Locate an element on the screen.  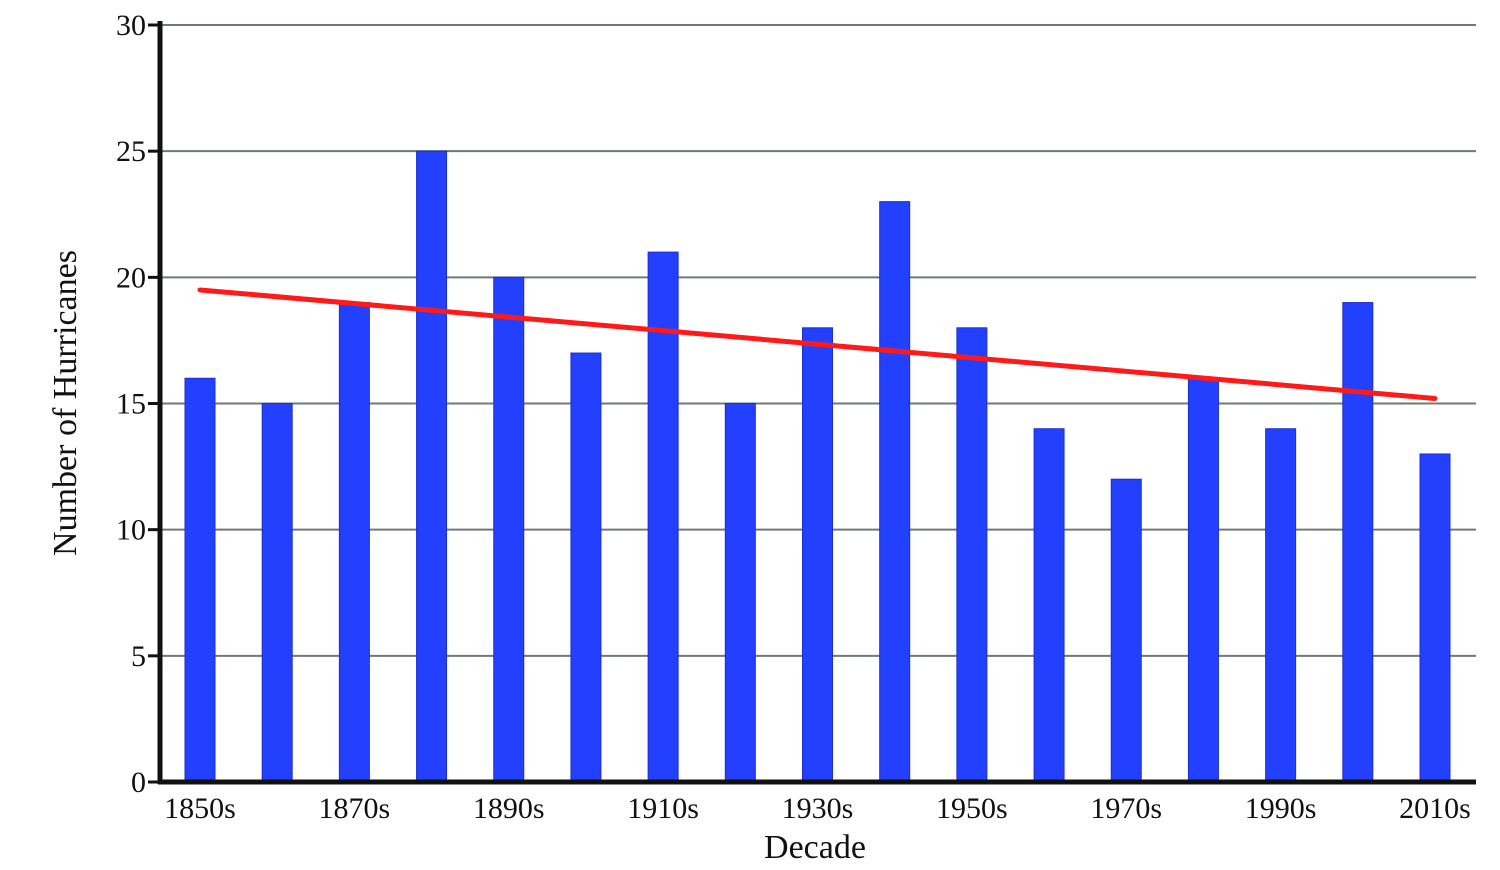
bar-1930s is located at coordinates (817, 555).